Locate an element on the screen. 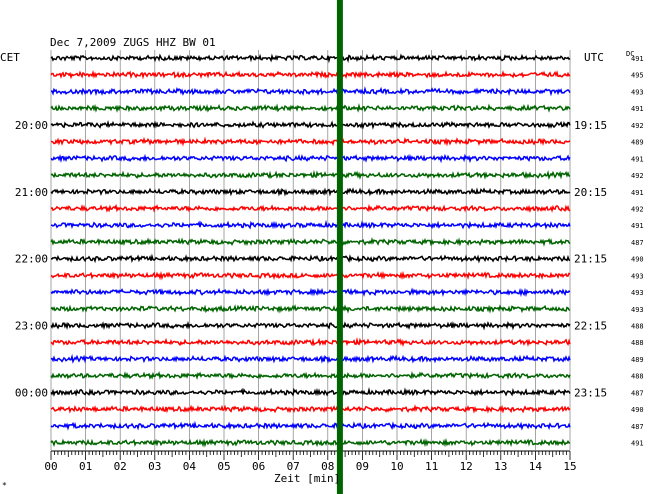  corner-mark: * is located at coordinates (4, 485).